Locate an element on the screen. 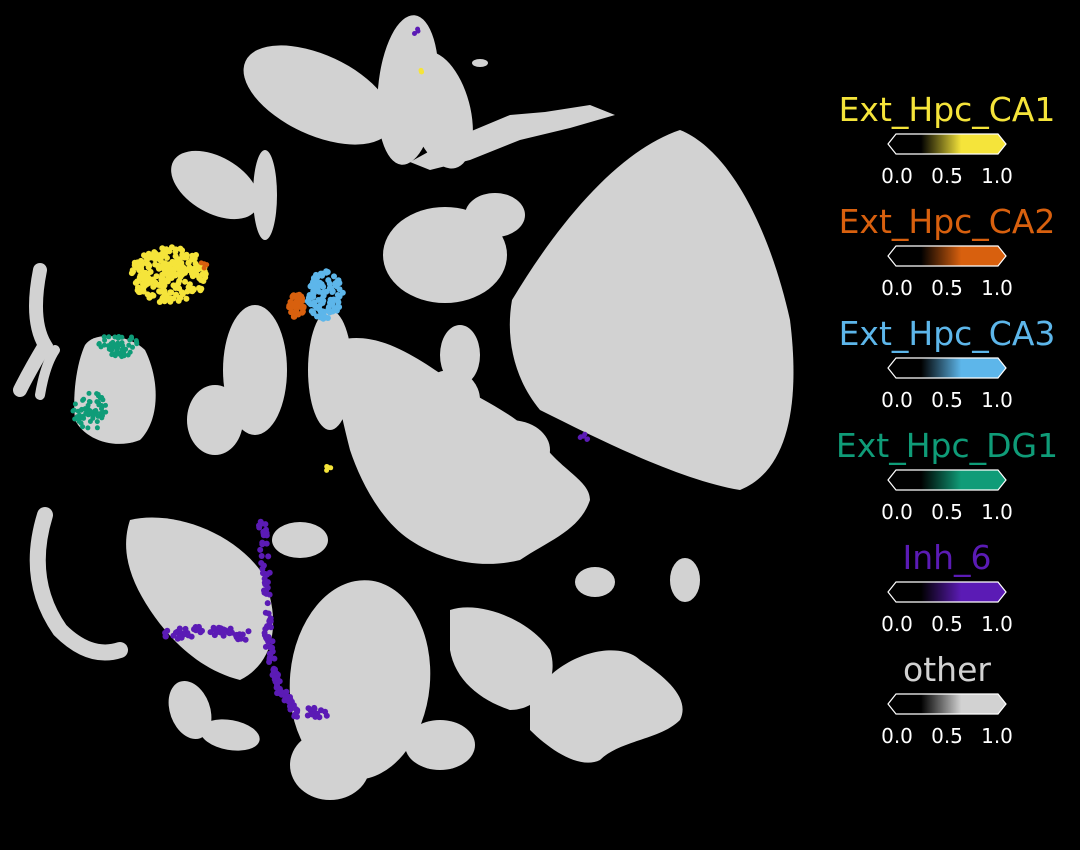  legend-entry-ext-hpc-ca3: Ext_Hpc_CA3 0.0 0.5 1.0 is located at coordinates (947, 370).